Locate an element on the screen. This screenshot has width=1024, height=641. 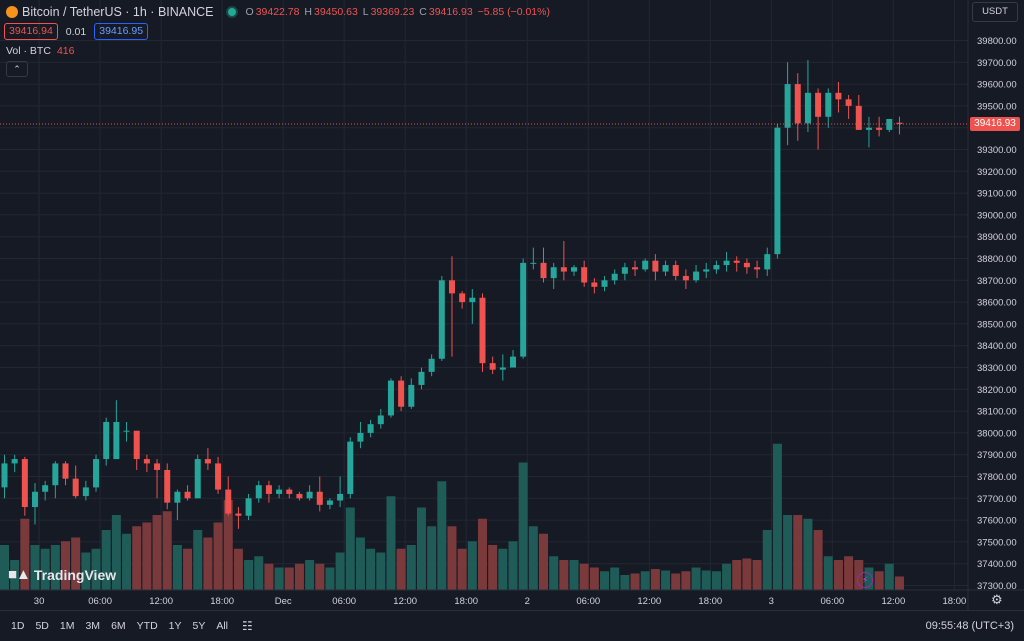
price-tick-label: 39700.00 is located at coordinates (997, 63).